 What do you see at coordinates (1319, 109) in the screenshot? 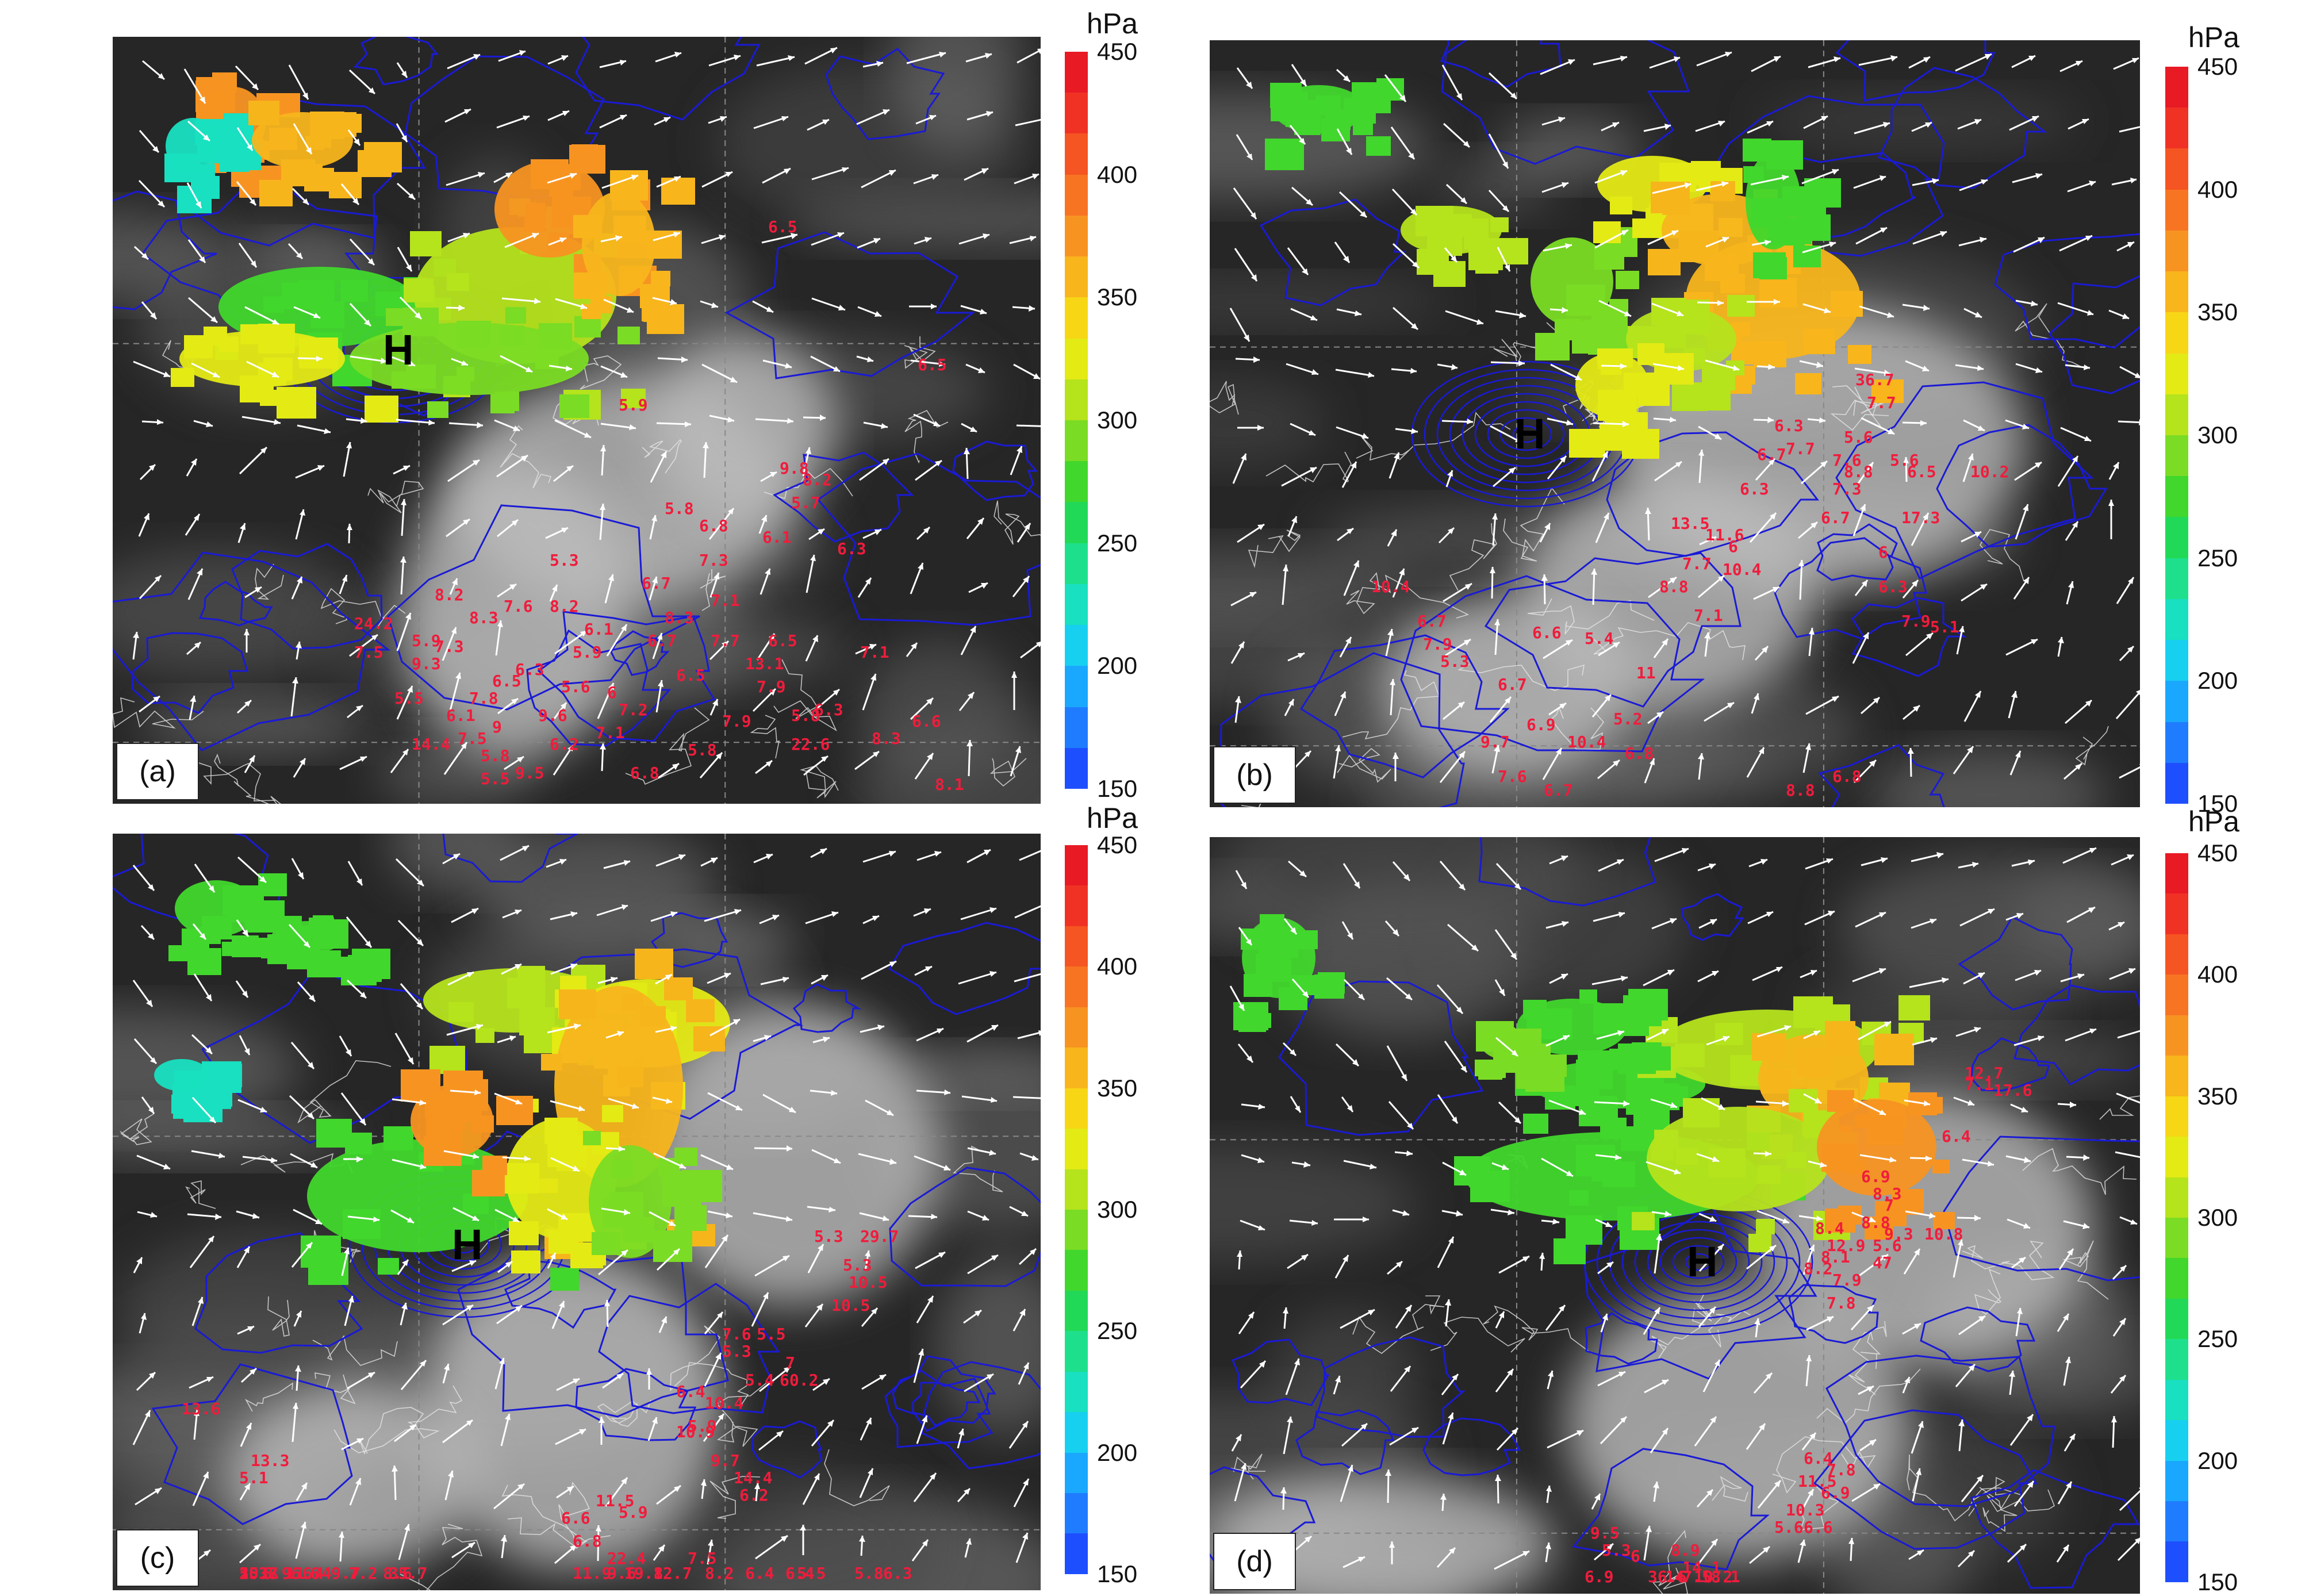
I see `cloud-top-pressure-area` at bounding box center [1319, 109].